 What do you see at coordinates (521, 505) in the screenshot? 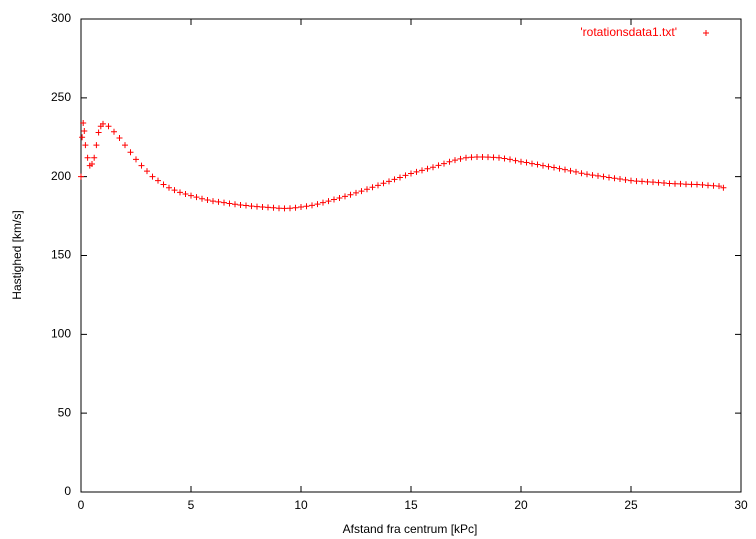
I see `x-tick-label: 20` at bounding box center [521, 505].